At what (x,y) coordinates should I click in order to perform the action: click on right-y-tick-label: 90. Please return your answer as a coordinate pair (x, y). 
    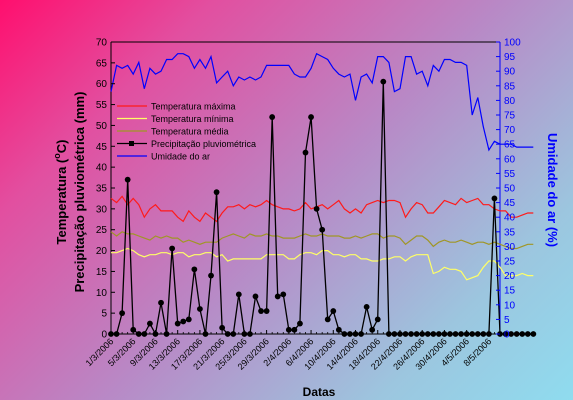
    Looking at the image, I should click on (510, 72).